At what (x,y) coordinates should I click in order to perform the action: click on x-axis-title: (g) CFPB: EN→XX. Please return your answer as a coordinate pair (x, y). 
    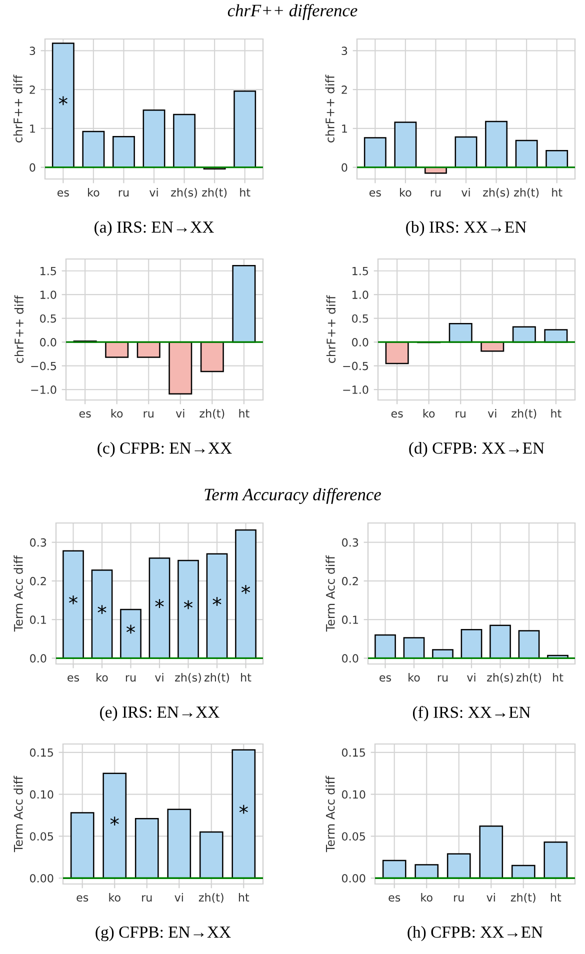
    Looking at the image, I should click on (163, 934).